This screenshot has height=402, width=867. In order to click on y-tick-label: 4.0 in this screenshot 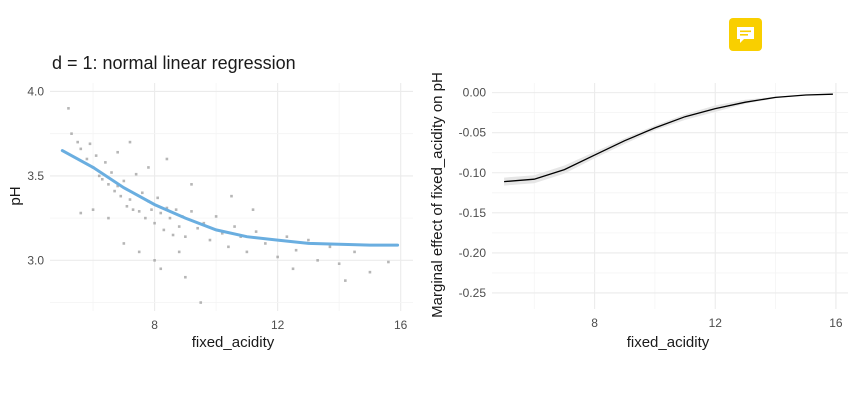, I will do `click(35, 91)`.